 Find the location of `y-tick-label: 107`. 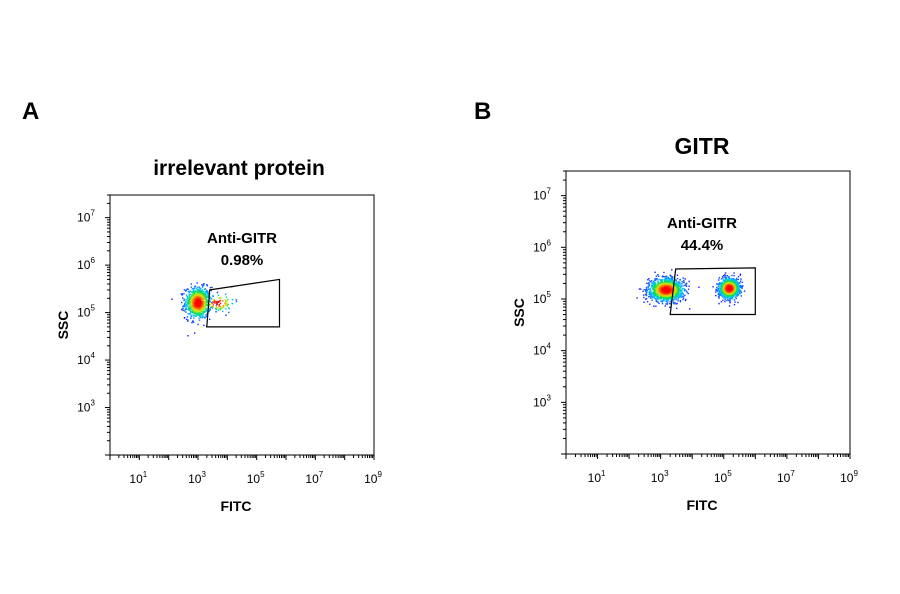

y-tick-label: 107 is located at coordinates (86, 217).